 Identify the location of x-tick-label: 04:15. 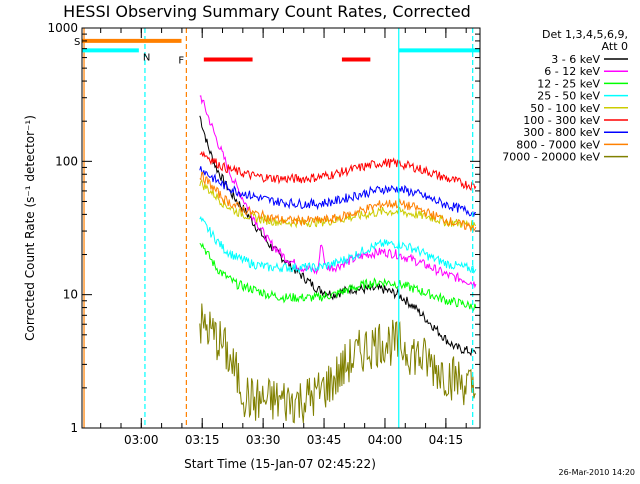
(446, 440).